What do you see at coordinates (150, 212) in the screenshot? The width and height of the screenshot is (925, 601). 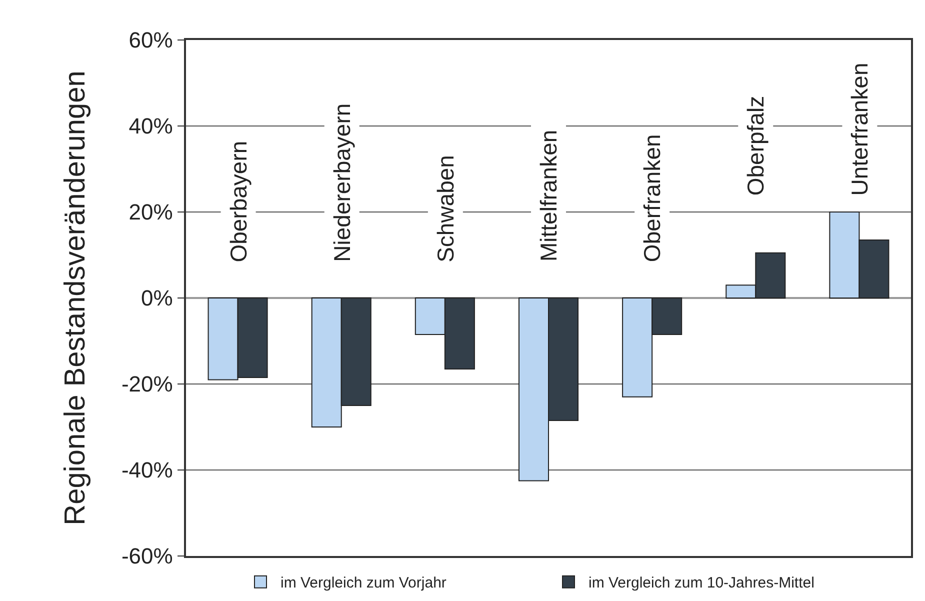 I see `y-tick-label: 20%` at bounding box center [150, 212].